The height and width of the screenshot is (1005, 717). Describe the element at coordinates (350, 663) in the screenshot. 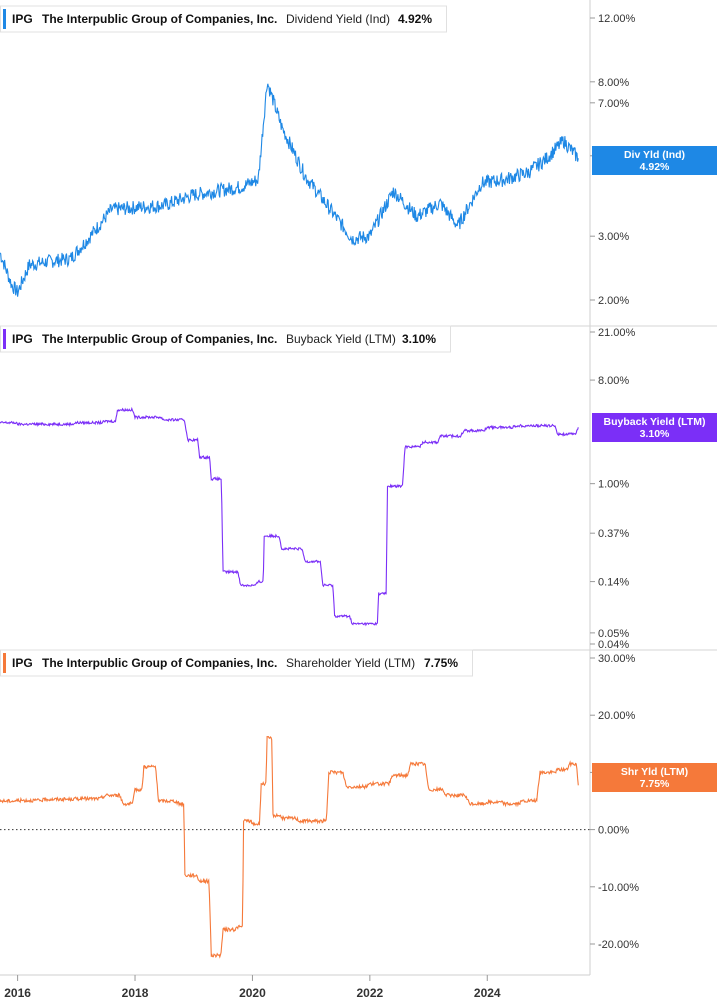

I see `header-metric: Shareholder Yield (LTM)` at that location.